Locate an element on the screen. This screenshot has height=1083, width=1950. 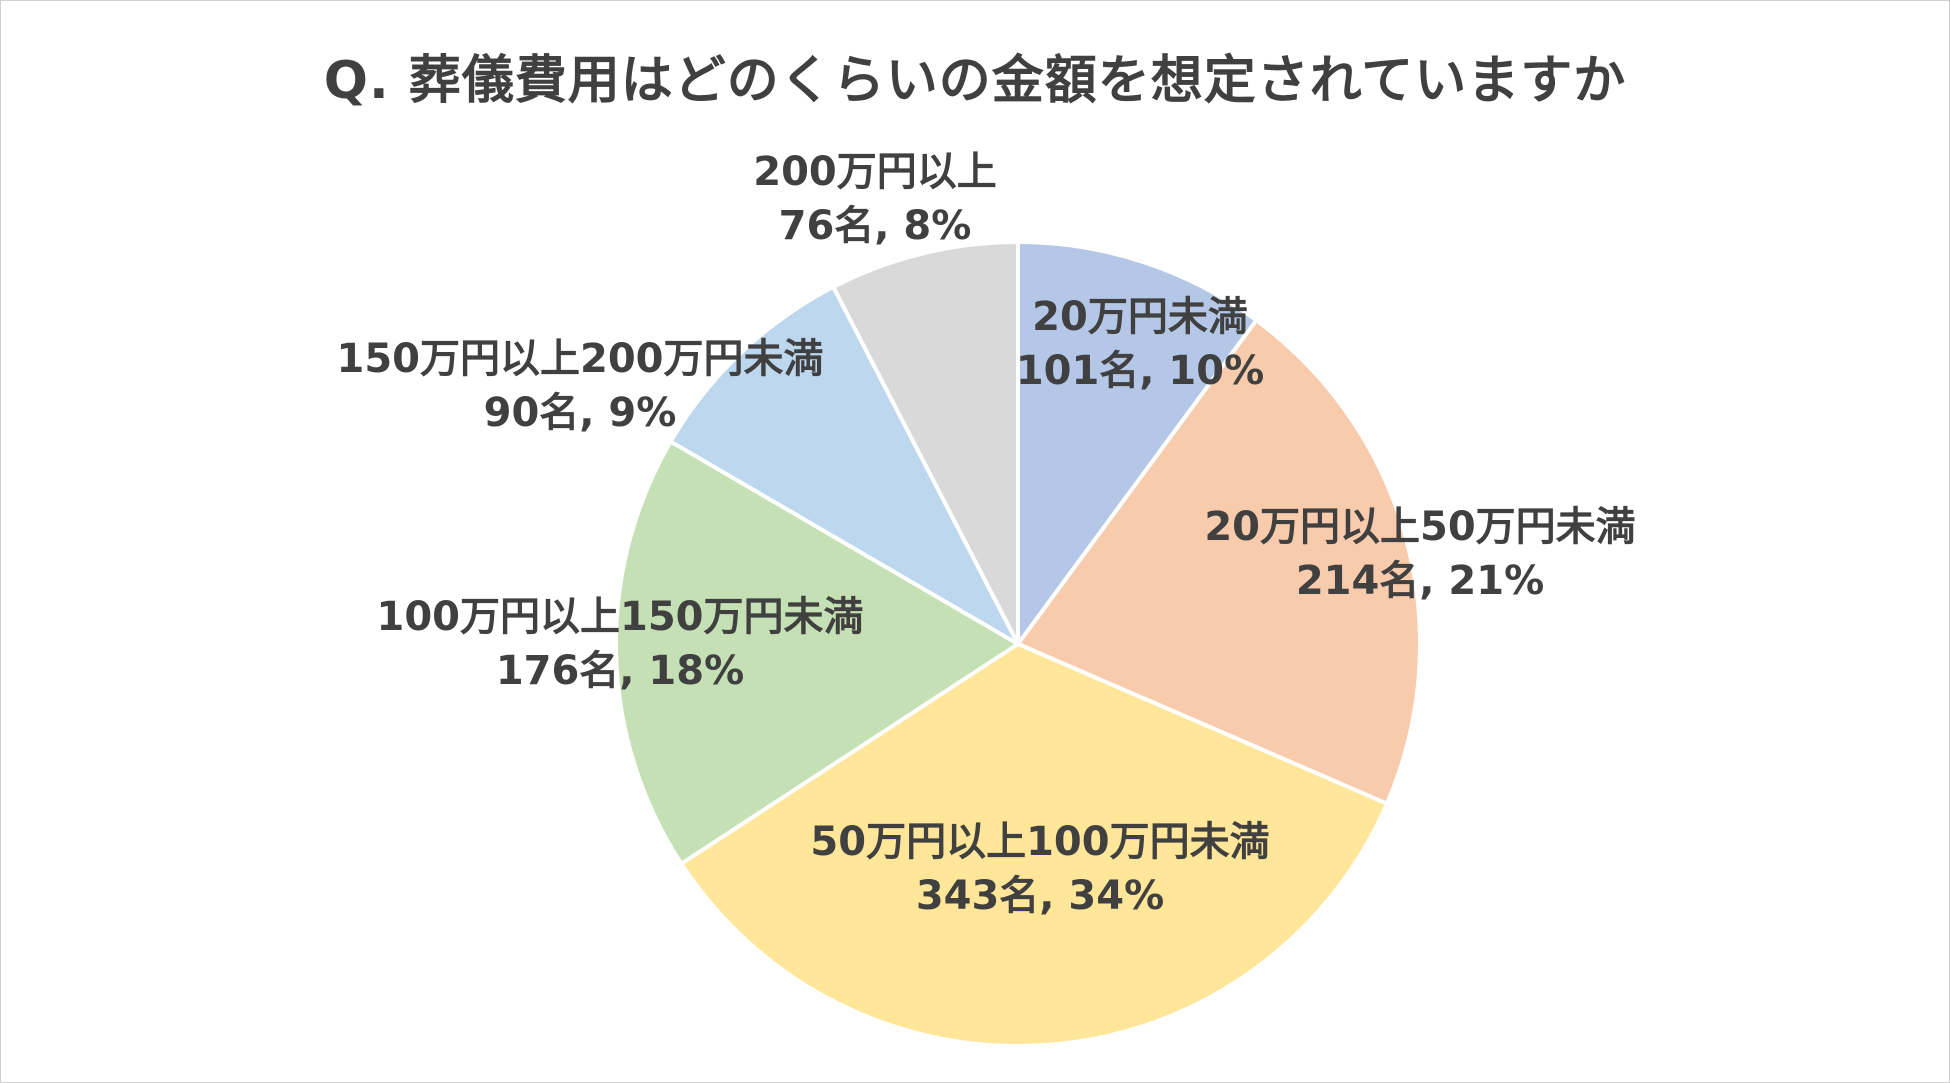
slice-label-category: 20万円未満 is located at coordinates (1140, 317).